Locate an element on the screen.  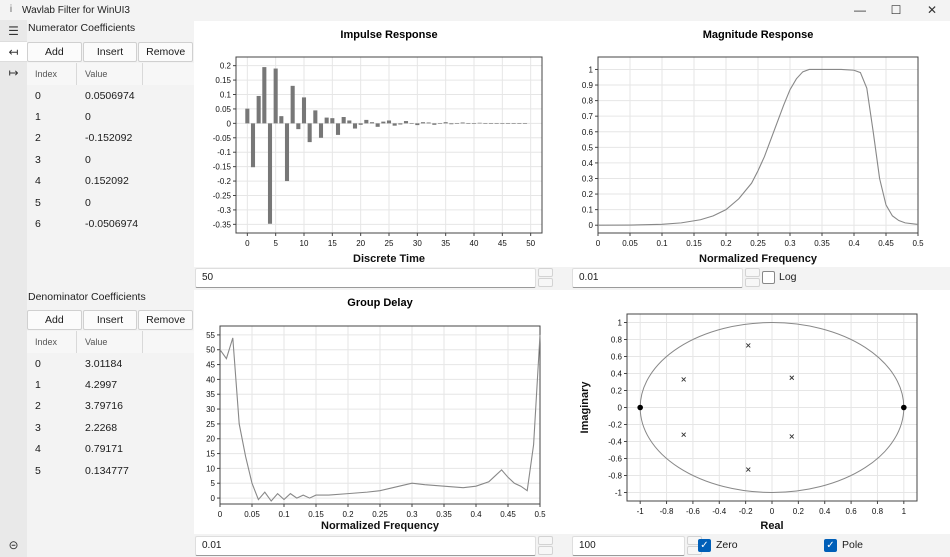
value-cell: 0.134777 is located at coordinates (107, 470).